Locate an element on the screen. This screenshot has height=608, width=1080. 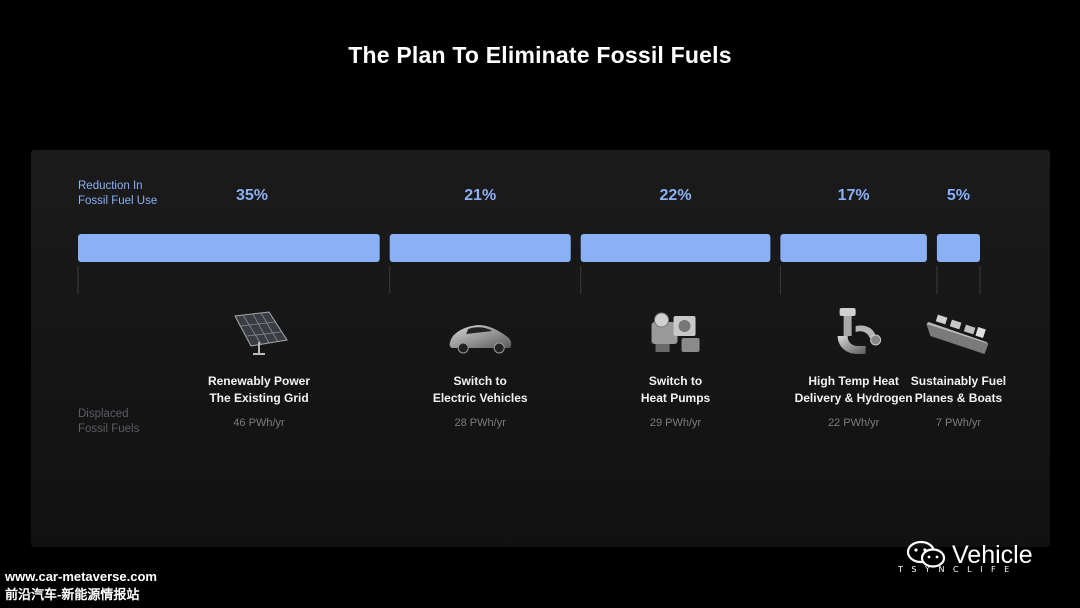
page-title: The Plan To Eliminate Fossil Fuels is located at coordinates (540, 55).